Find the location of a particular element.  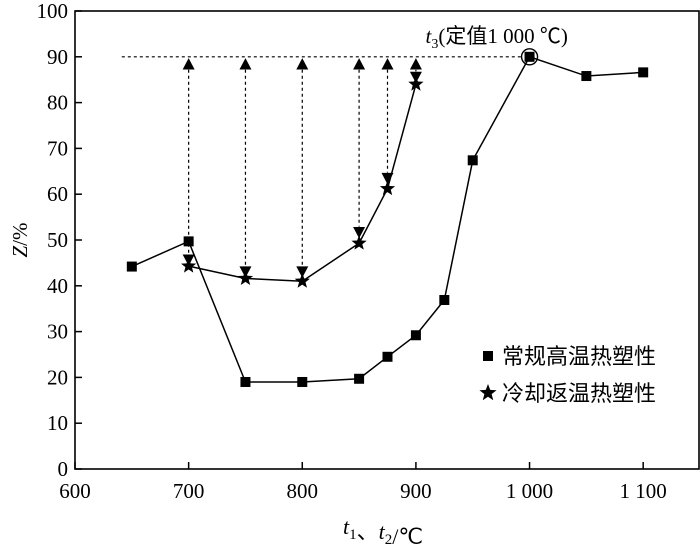

legend-entry-1: 冷却返温热塑性 is located at coordinates (579, 393).